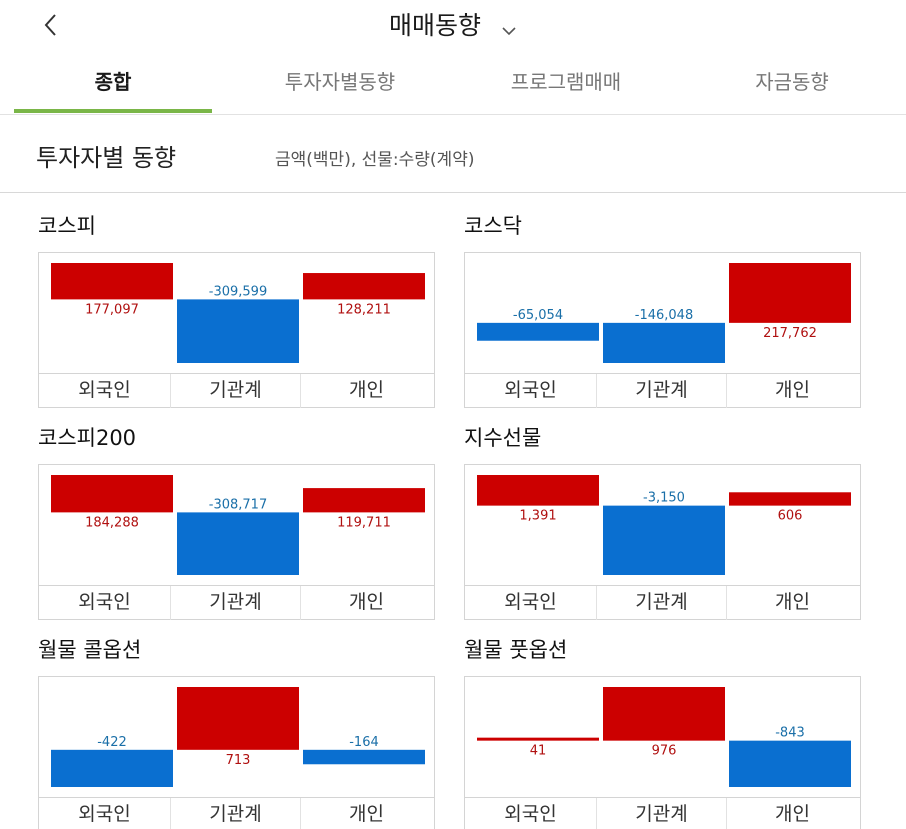 The width and height of the screenshot is (906, 829). I want to click on bar-value-label: -422, so click(112, 742).